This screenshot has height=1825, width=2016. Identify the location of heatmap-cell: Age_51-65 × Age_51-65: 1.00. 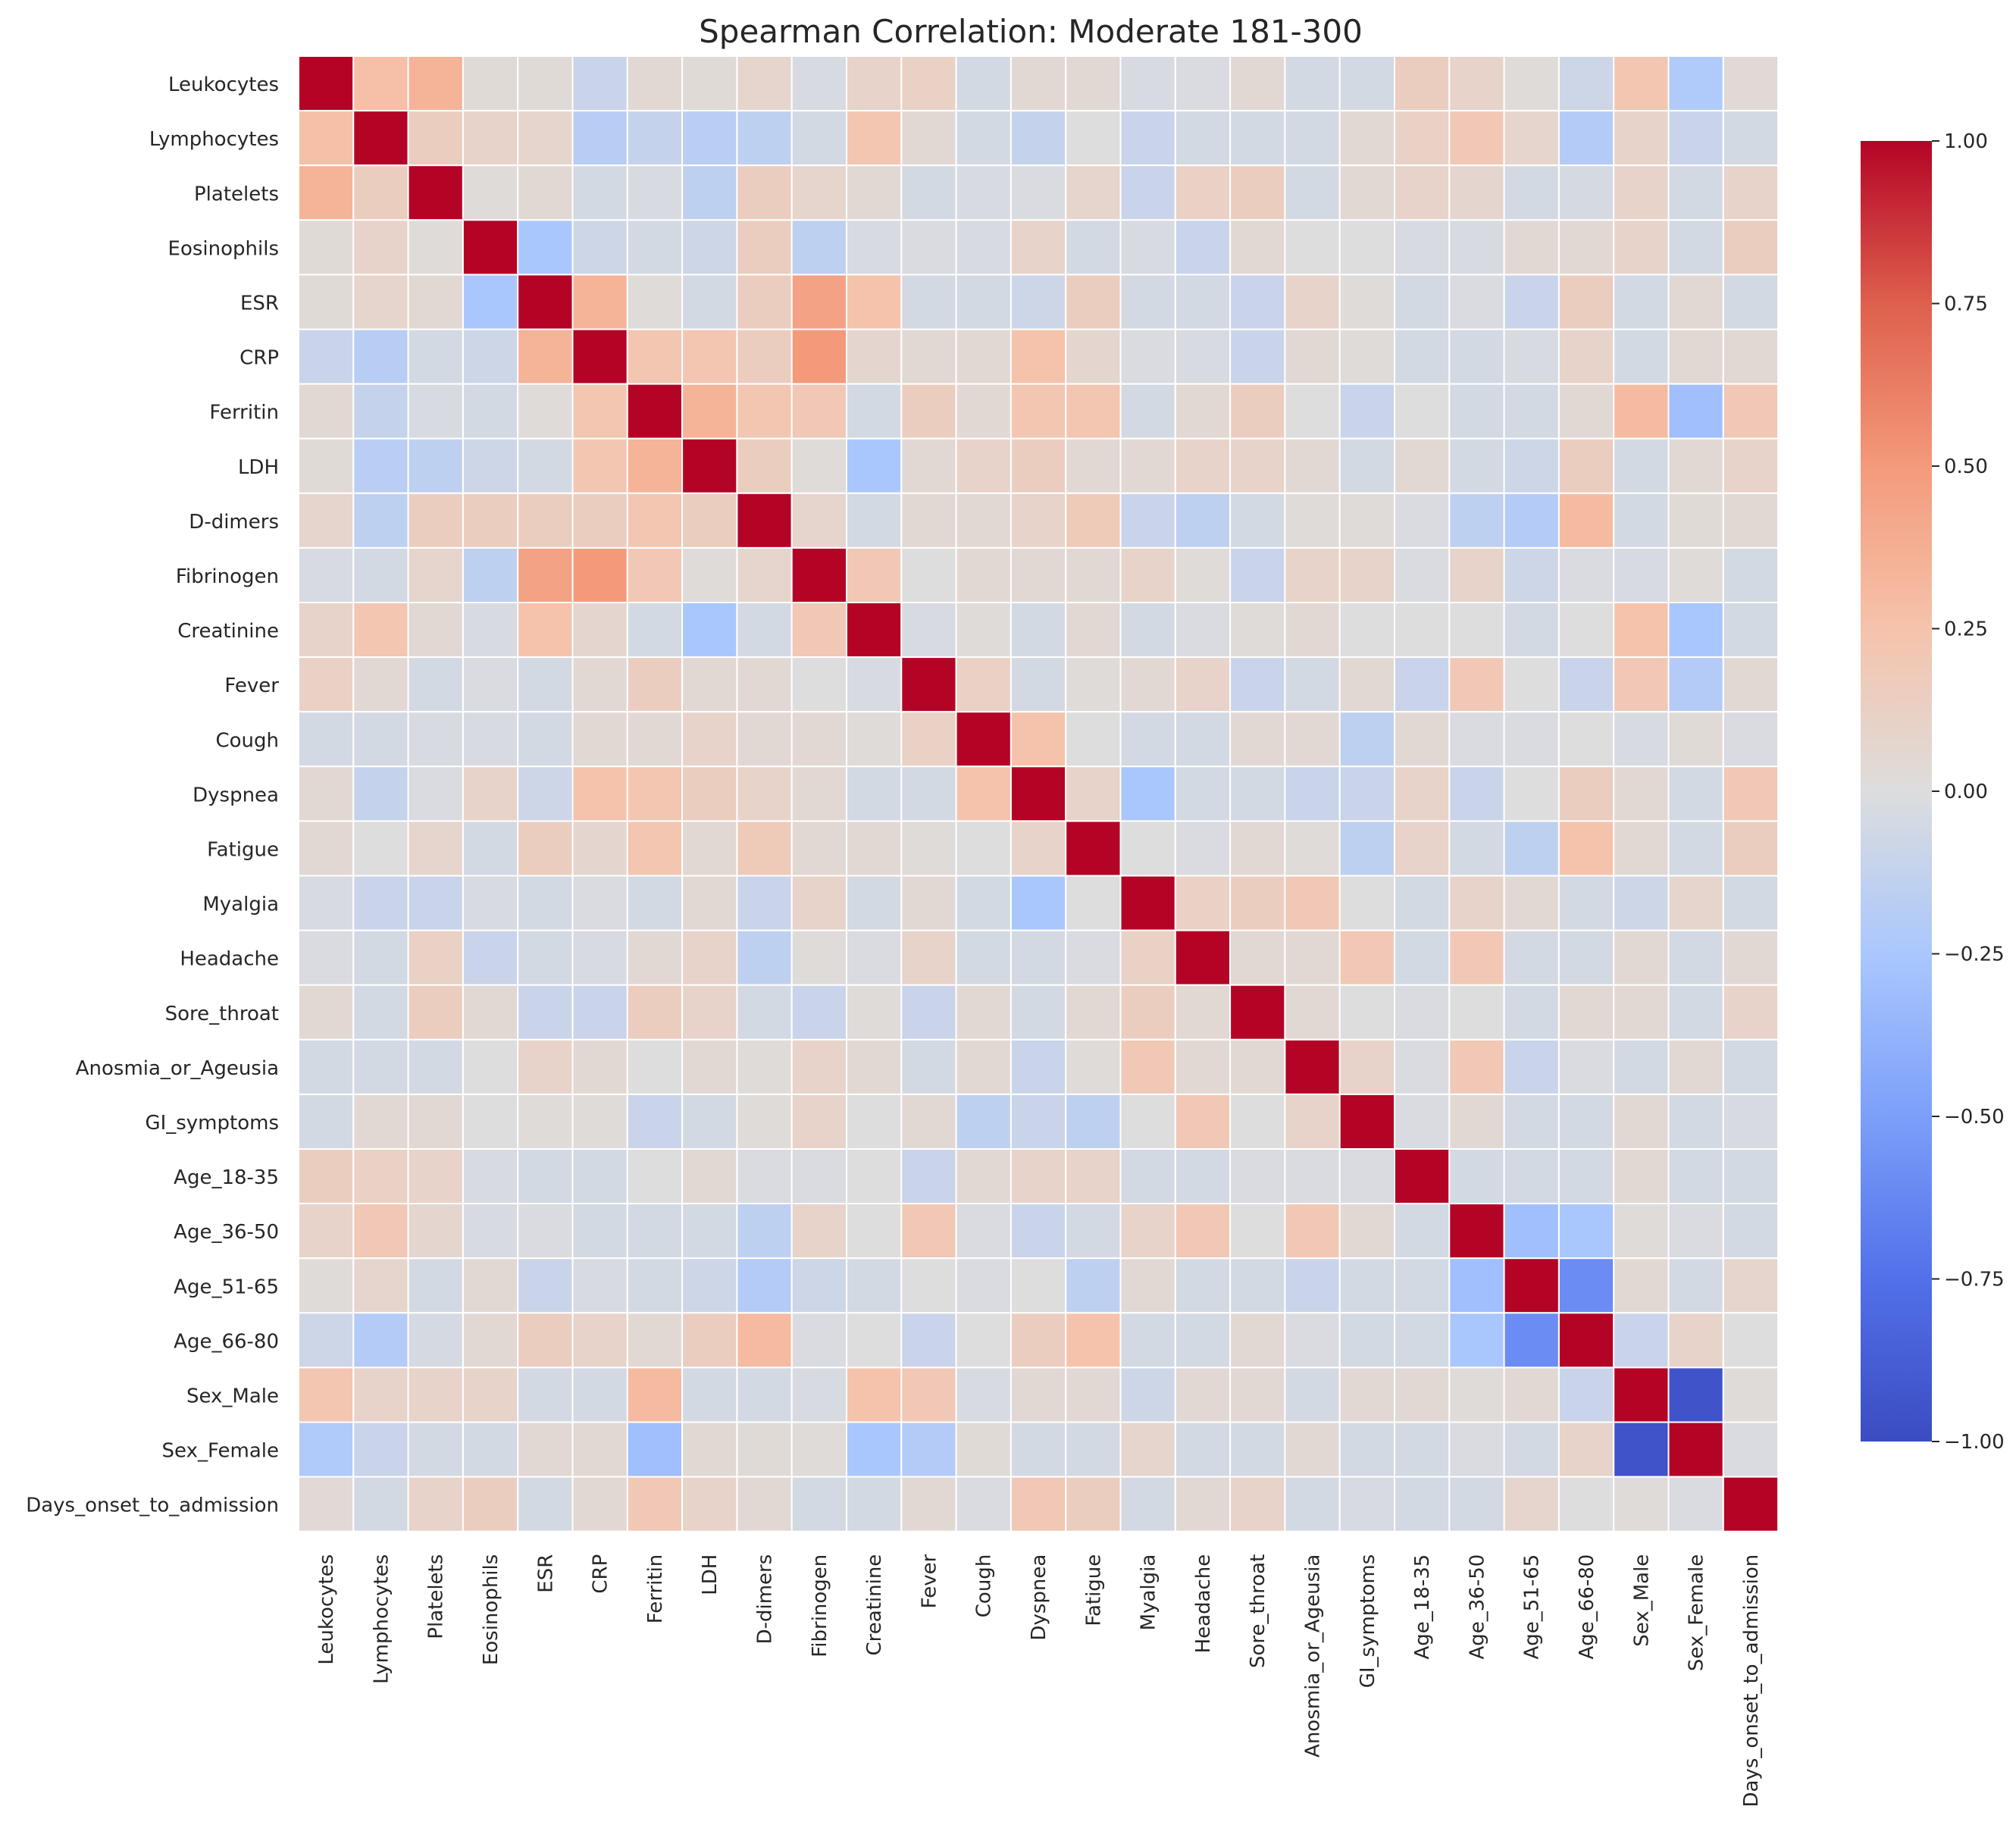
(1531, 1285).